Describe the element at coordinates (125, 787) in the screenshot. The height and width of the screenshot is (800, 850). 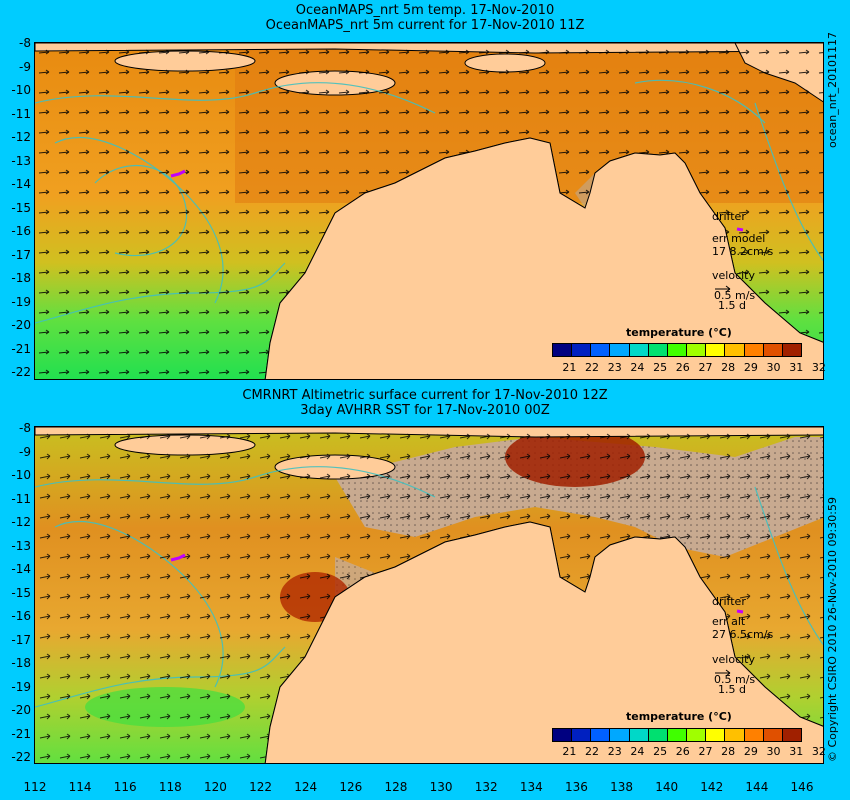
I see `lon-tick-label: 116` at that location.